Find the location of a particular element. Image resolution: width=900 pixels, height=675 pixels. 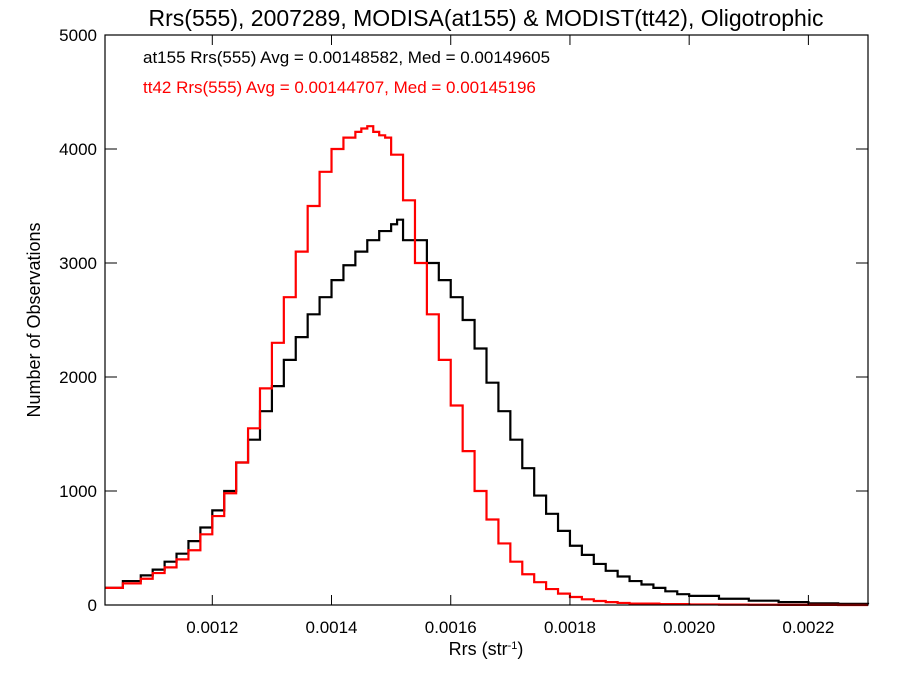

x-tick-label: 0.0018 is located at coordinates (570, 627).